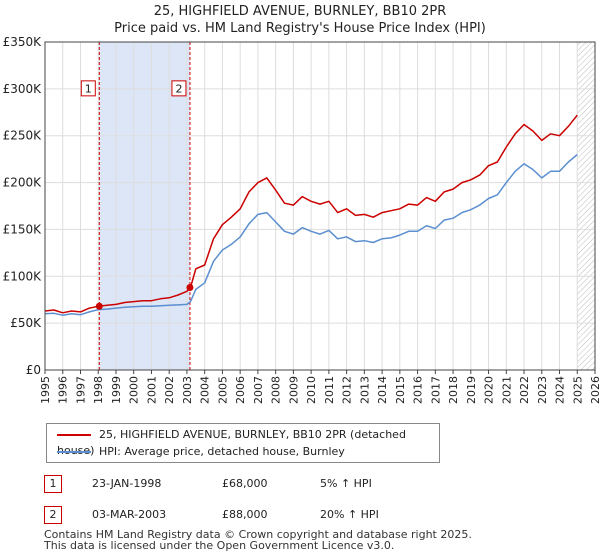  Describe the element at coordinates (382, 390) in the screenshot. I see `x-tick-label: 2014` at that location.